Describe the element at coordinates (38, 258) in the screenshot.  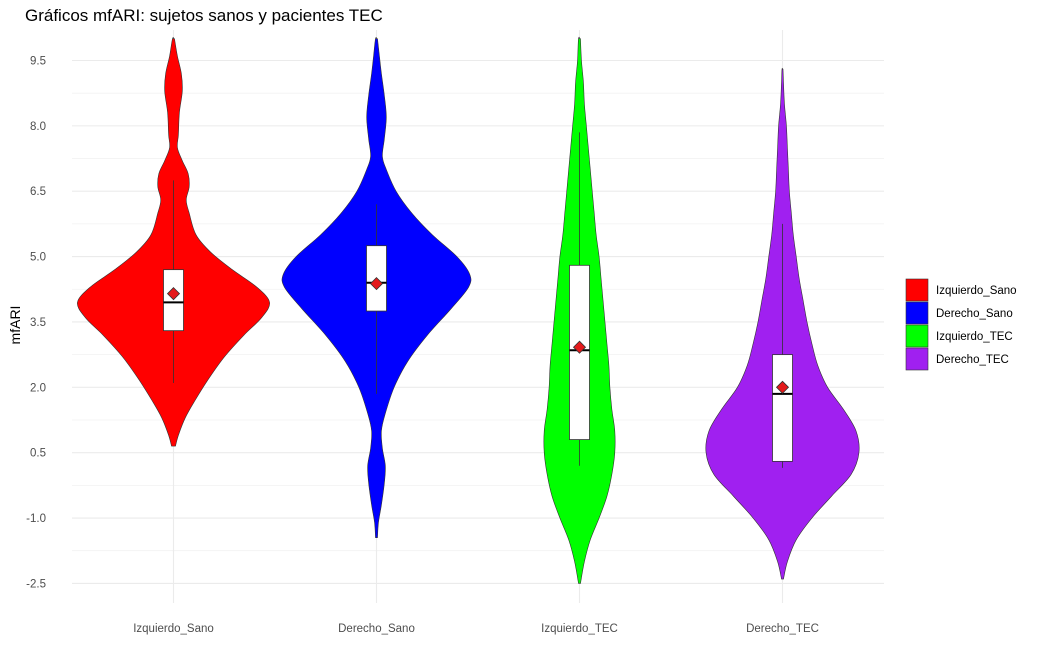
I see `y-tick-label: 5.0` at that location.